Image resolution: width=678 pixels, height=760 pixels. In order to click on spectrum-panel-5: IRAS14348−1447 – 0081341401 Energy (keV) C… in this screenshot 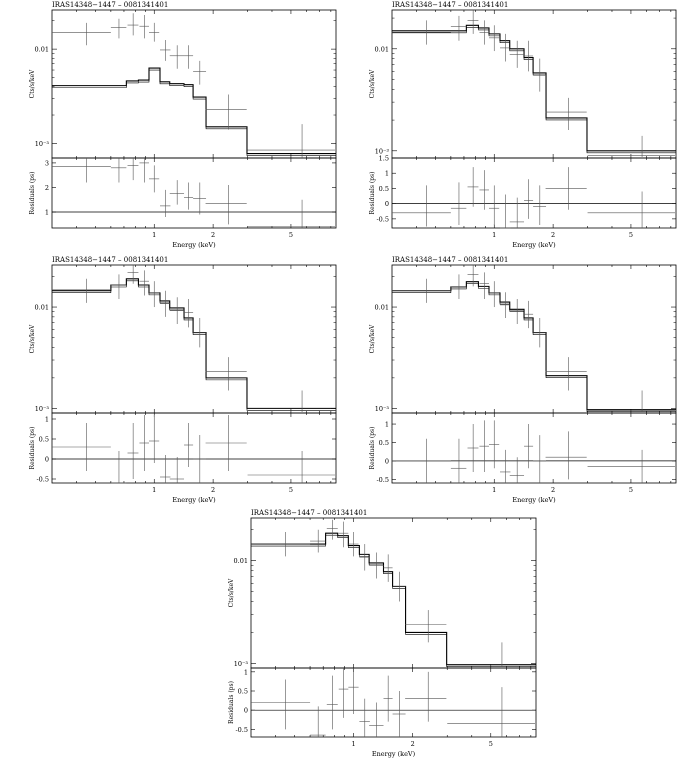, I will do `click(382, 633)`.